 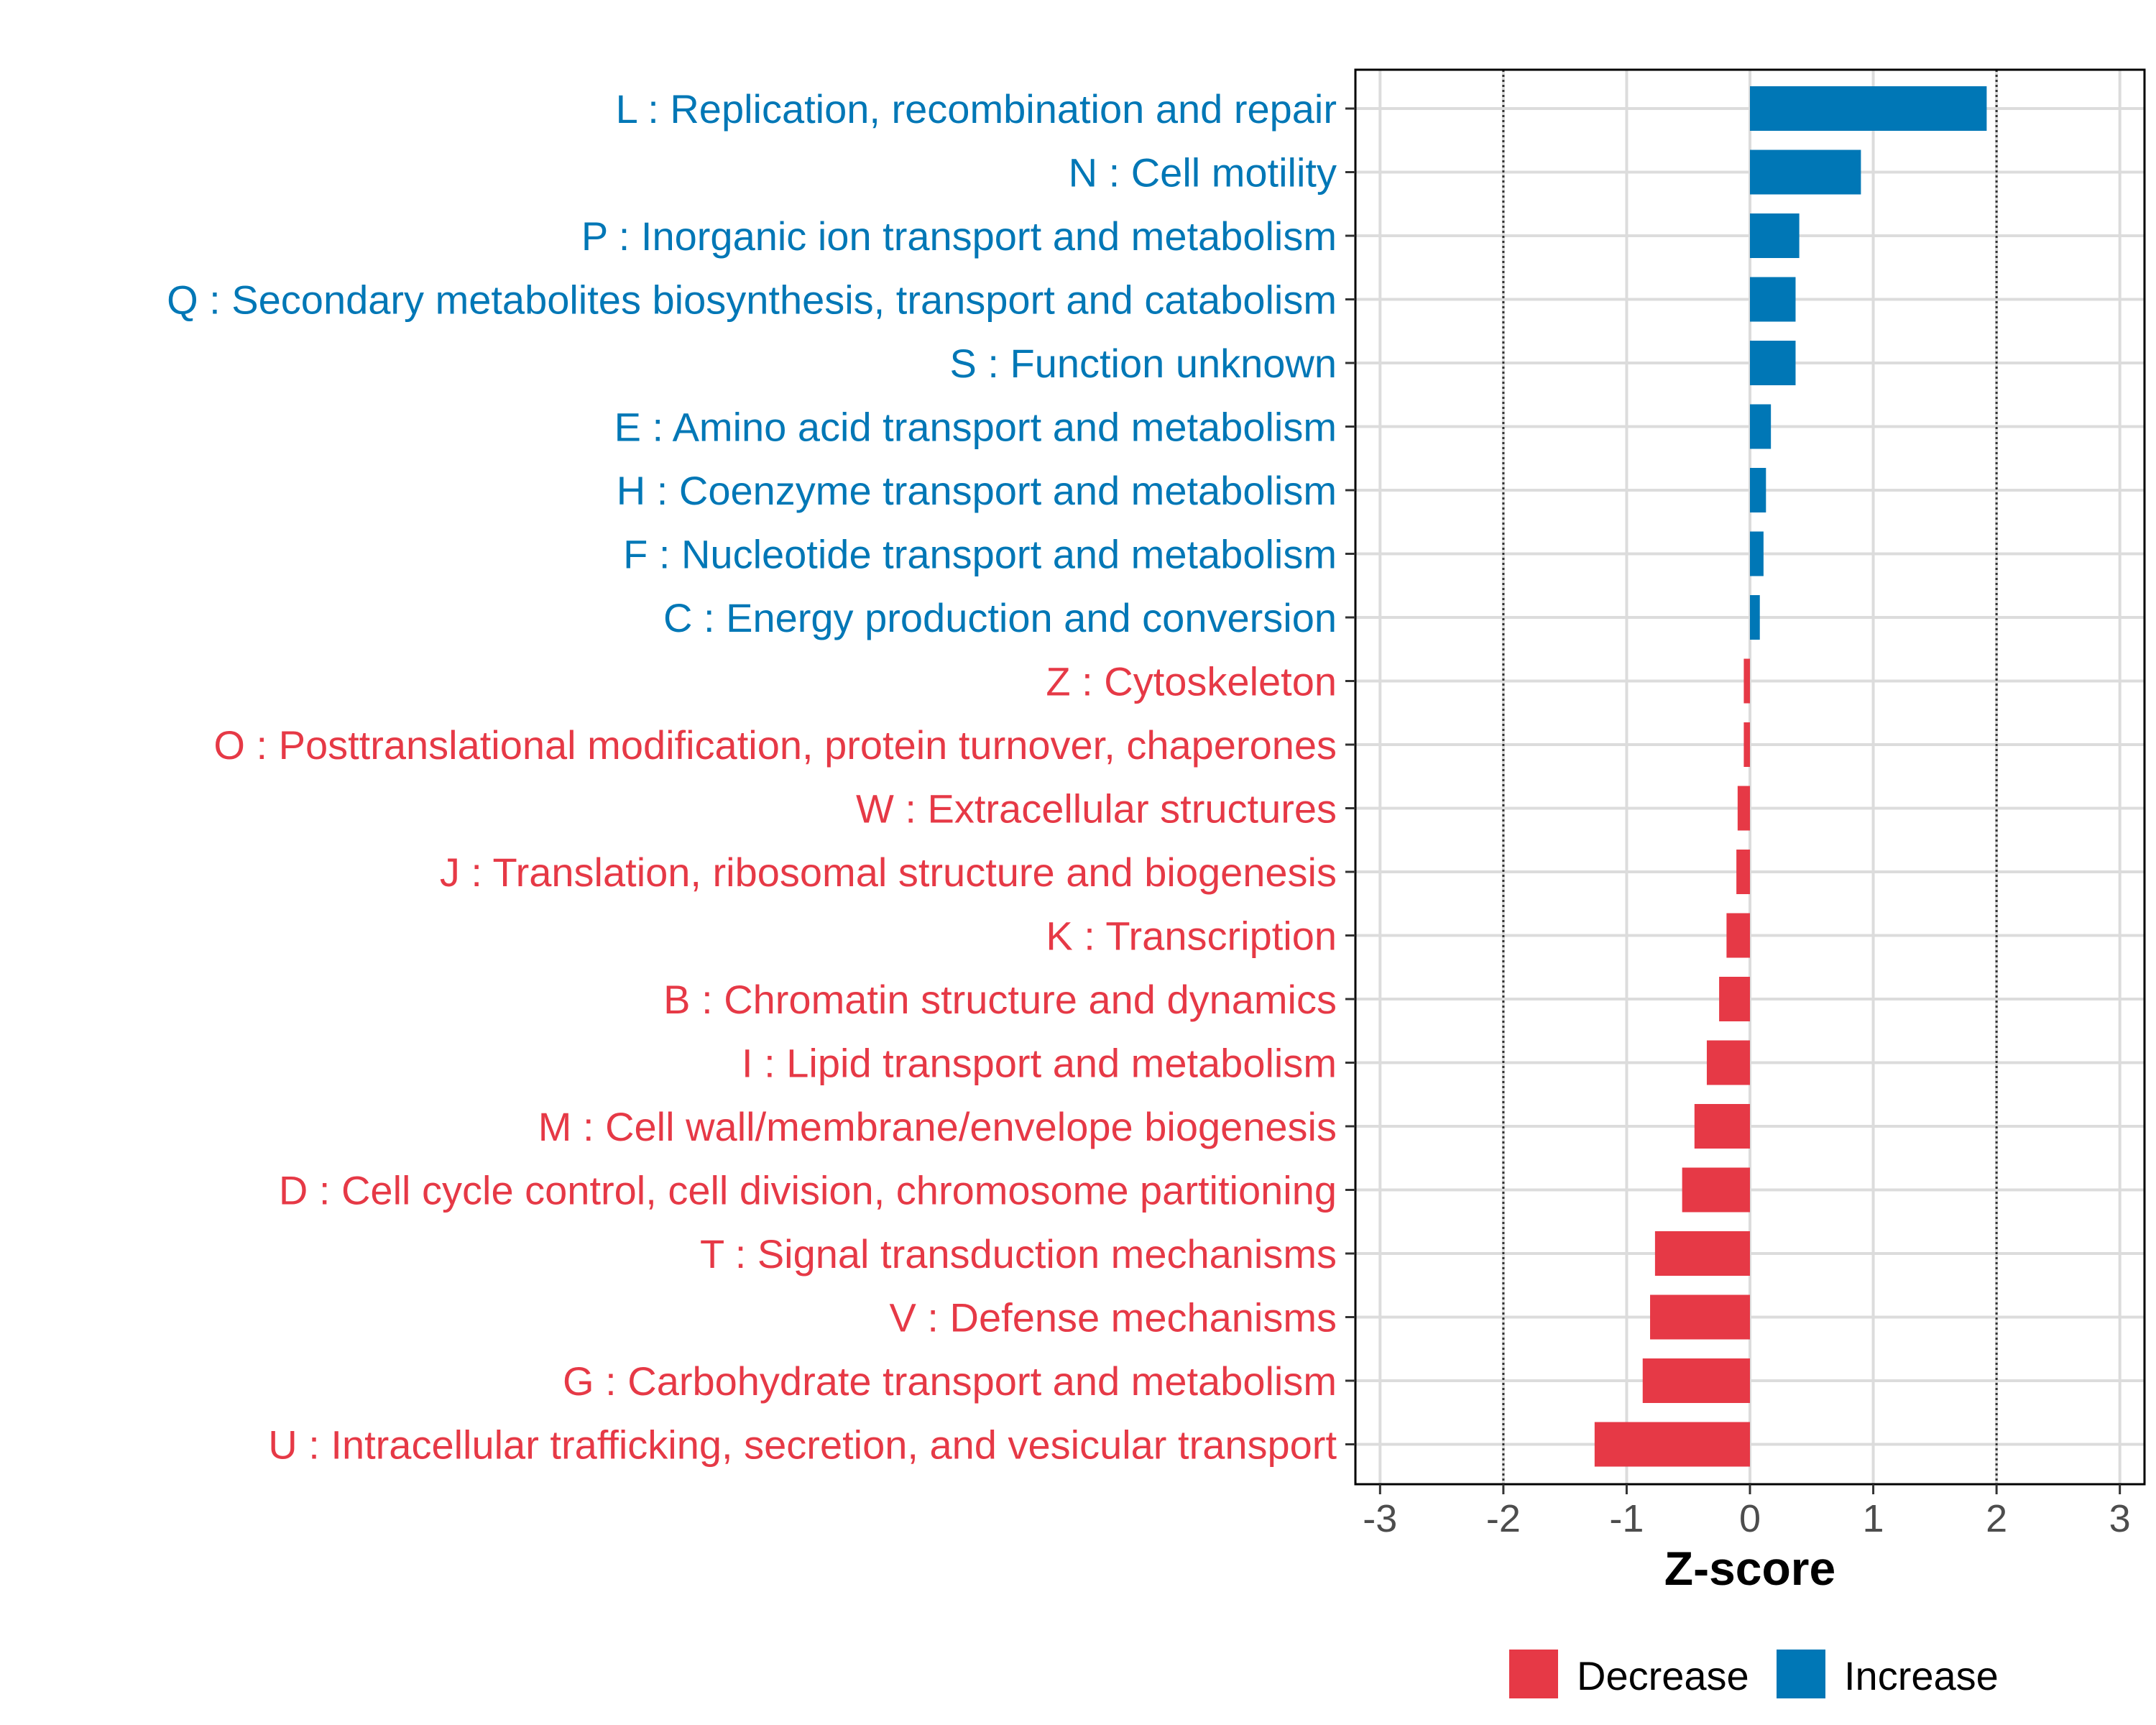 I want to click on bars, so click(x=1791, y=776).